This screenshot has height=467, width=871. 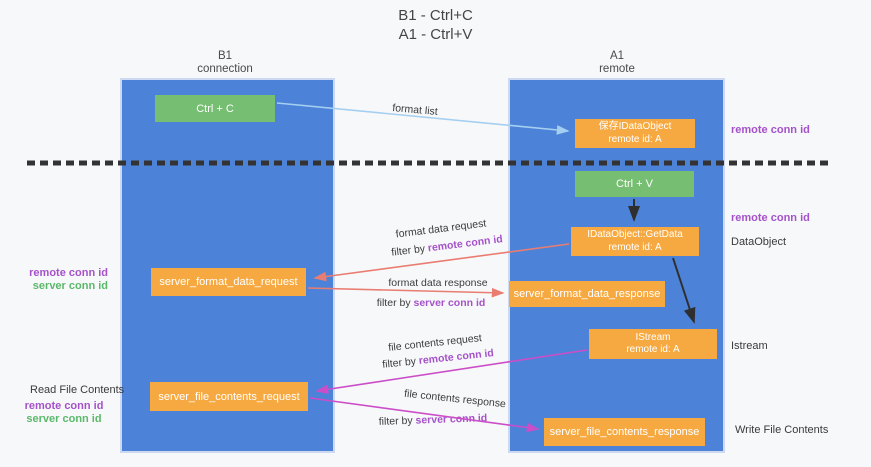 I want to click on file-request-label: server_file_contents_request, so click(x=229, y=396).